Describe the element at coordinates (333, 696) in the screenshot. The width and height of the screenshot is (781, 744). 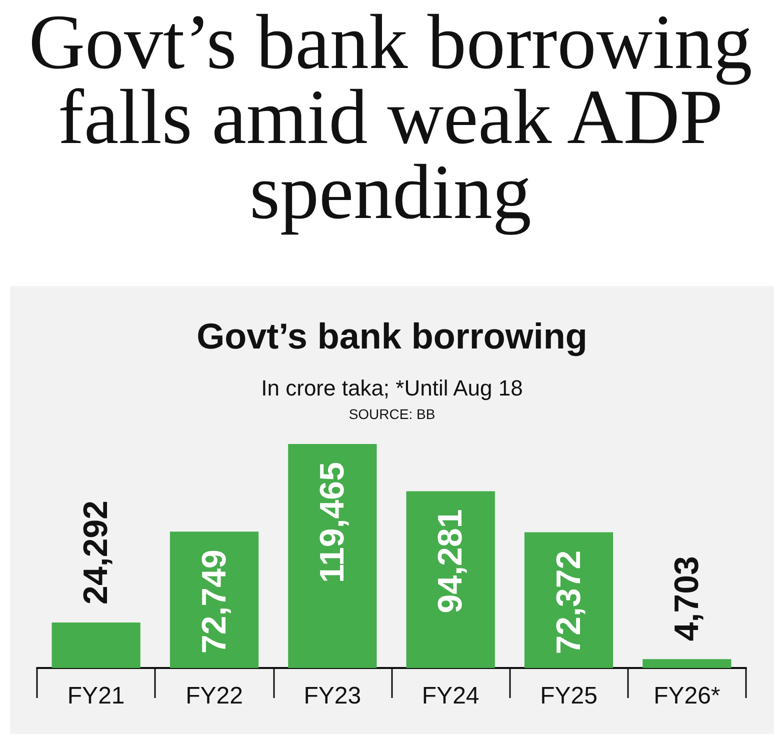
I see `x-tick-label: FY23` at that location.